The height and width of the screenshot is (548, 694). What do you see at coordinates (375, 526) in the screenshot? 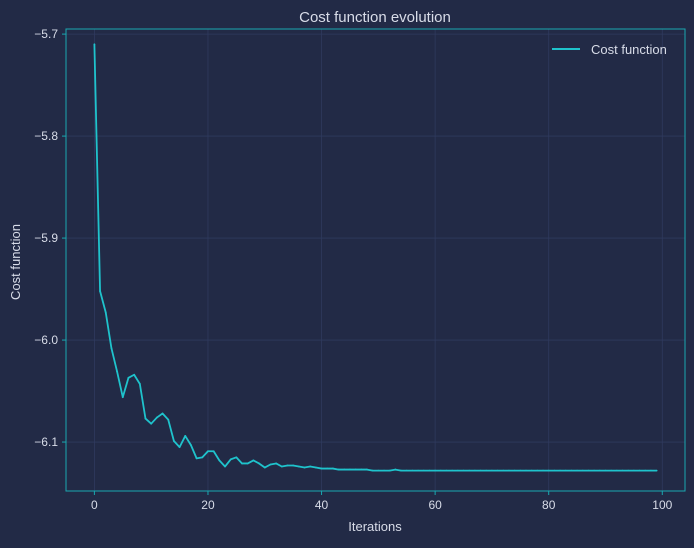
I see `x-axis-label: Iterations` at bounding box center [375, 526].